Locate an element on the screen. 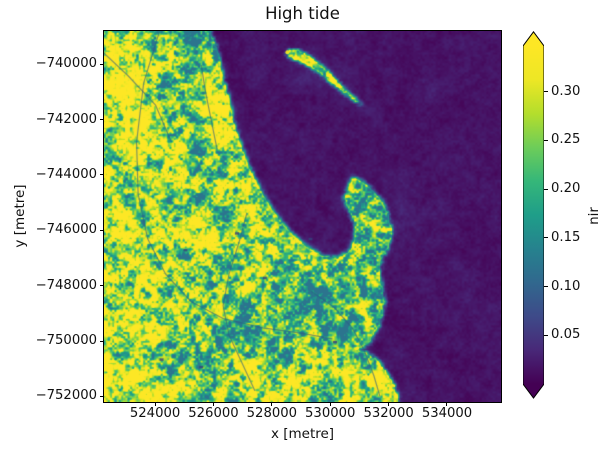  y-tick-label: −748000 is located at coordinates (66, 285).